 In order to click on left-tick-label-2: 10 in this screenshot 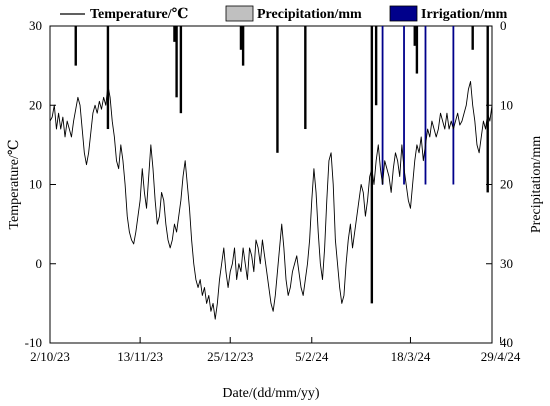, I will do `click(35, 184)`.